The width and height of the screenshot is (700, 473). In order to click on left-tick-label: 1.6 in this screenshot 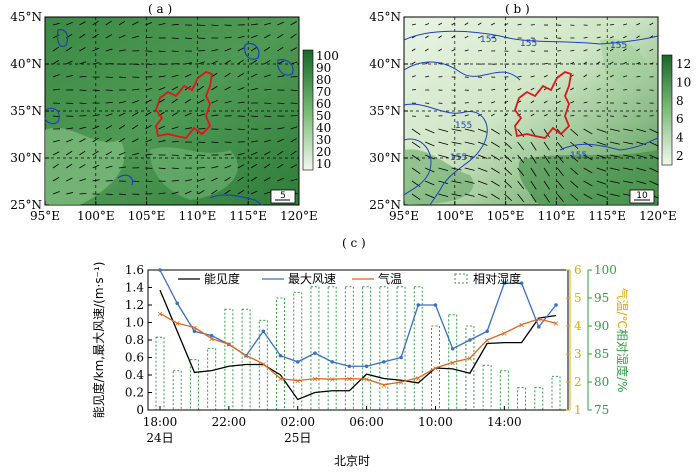, I will do `click(134, 270)`.